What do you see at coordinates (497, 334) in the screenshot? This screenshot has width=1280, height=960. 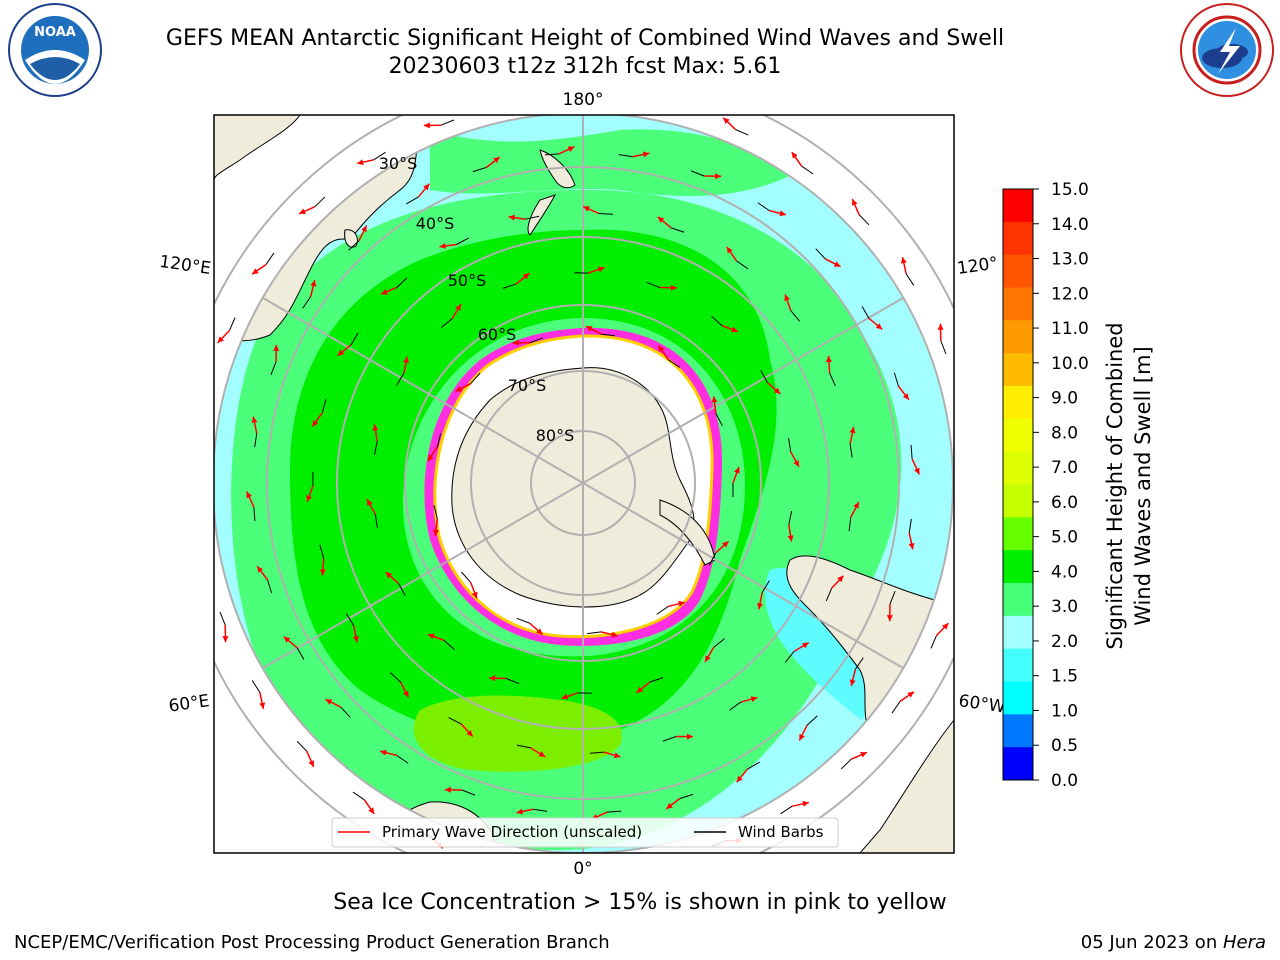 I see `lat-label-60s: 60°S` at bounding box center [497, 334].